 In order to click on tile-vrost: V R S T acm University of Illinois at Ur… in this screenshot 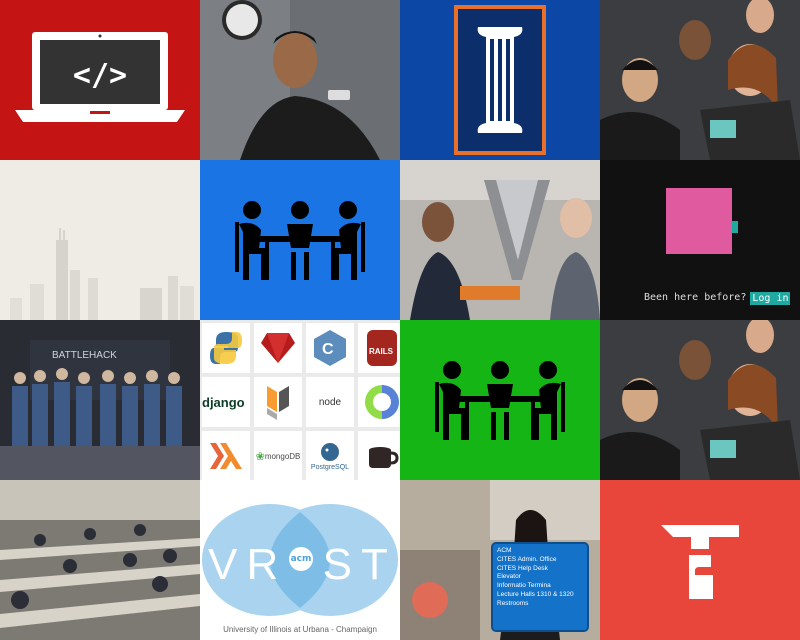, I will do `click(300, 560)`.